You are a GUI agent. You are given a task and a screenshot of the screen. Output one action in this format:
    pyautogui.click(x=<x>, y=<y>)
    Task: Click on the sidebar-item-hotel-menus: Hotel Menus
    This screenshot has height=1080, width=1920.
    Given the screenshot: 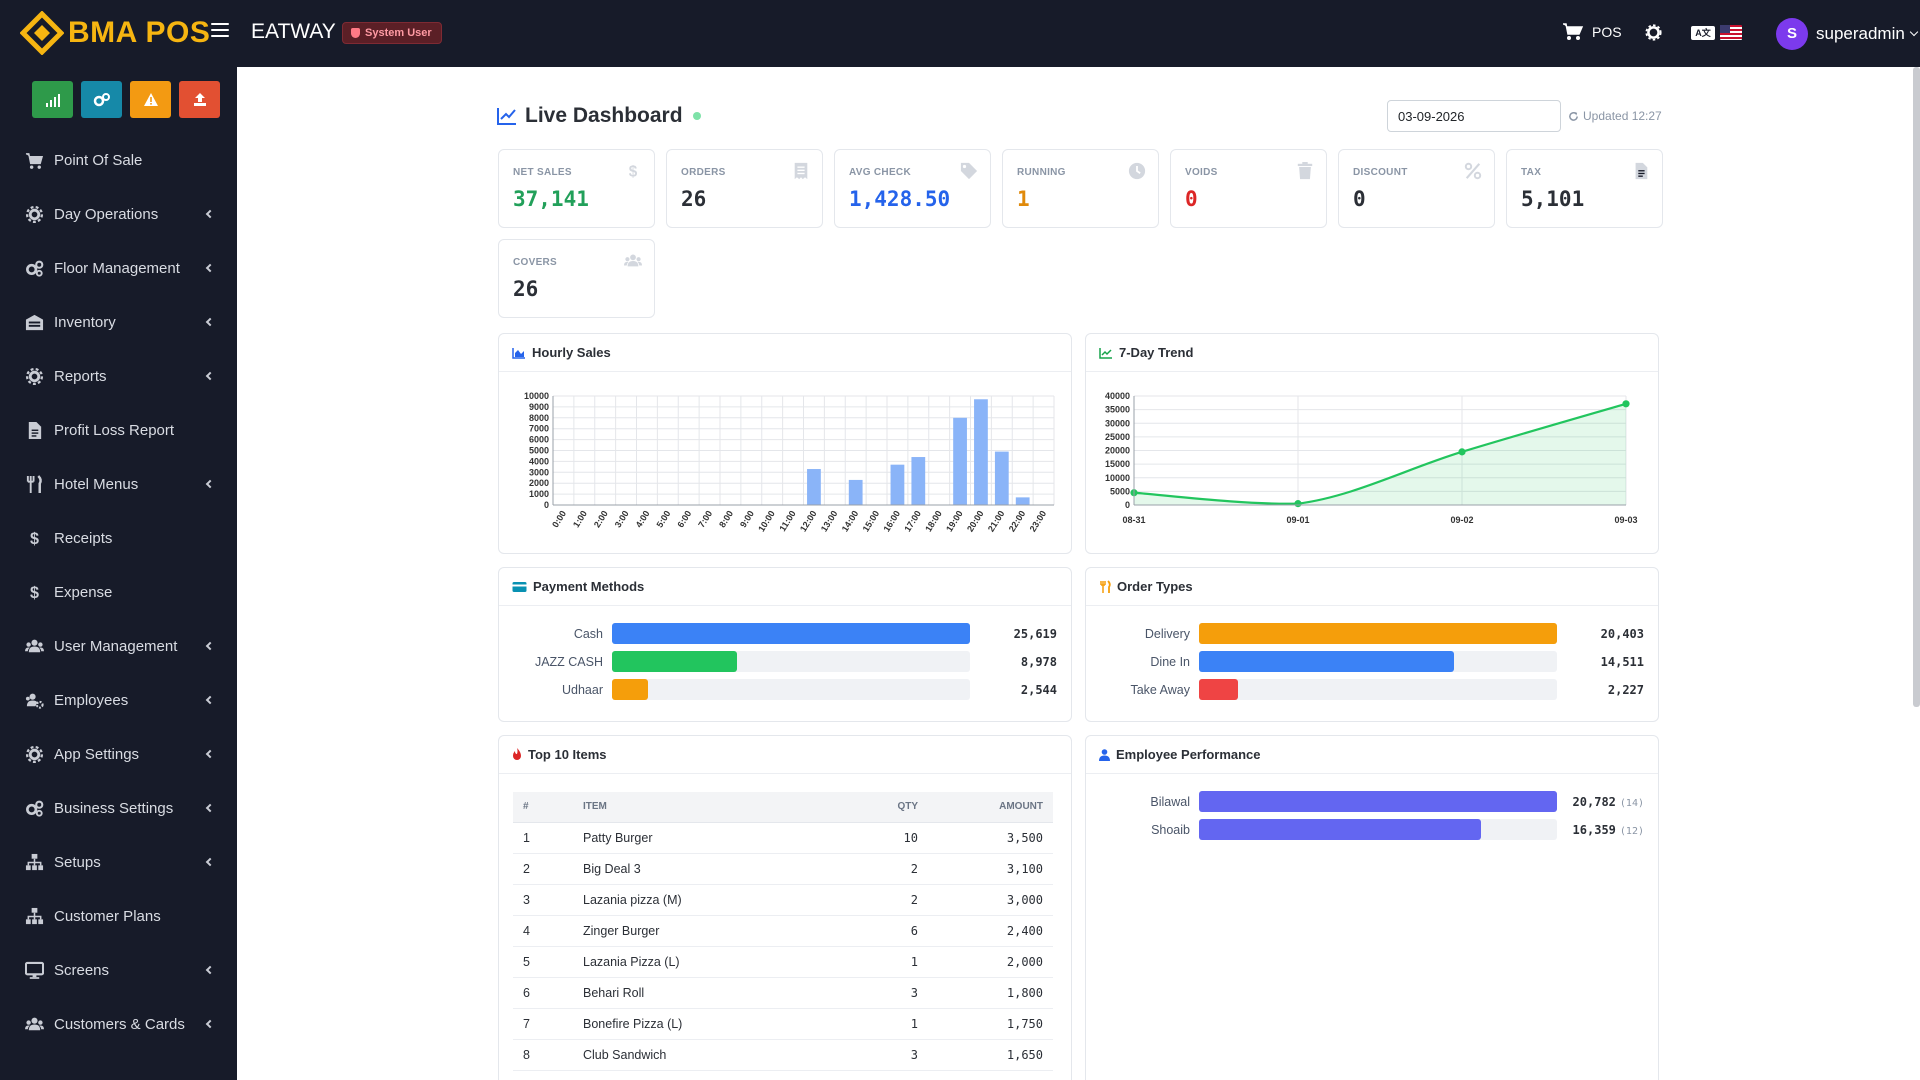 What is the action you would take?
    pyautogui.click(x=118, y=484)
    